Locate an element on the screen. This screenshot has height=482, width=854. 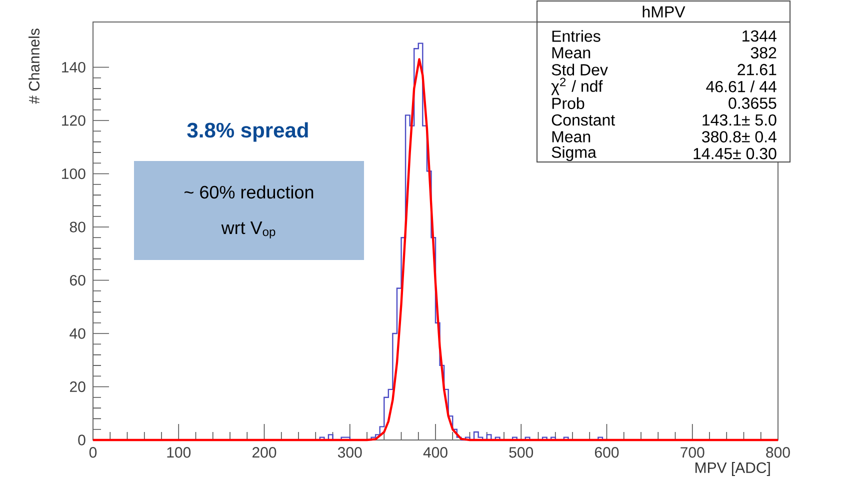
annotation: 21.61 is located at coordinates (757, 70).